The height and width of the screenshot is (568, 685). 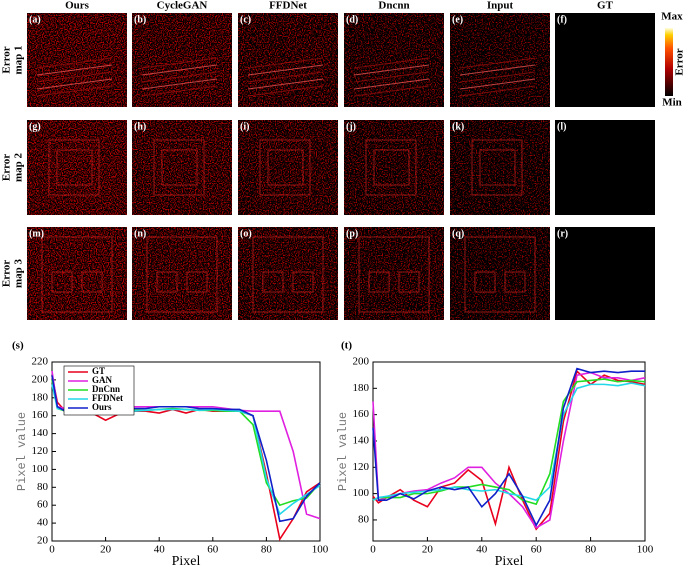 I want to click on legend-entry: GAN, so click(x=102, y=380).